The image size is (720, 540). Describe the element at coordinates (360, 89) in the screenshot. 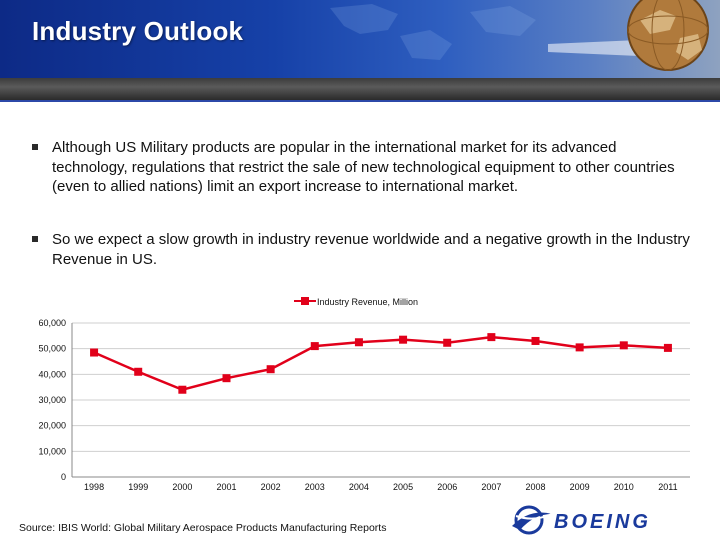

I see `header-band` at that location.